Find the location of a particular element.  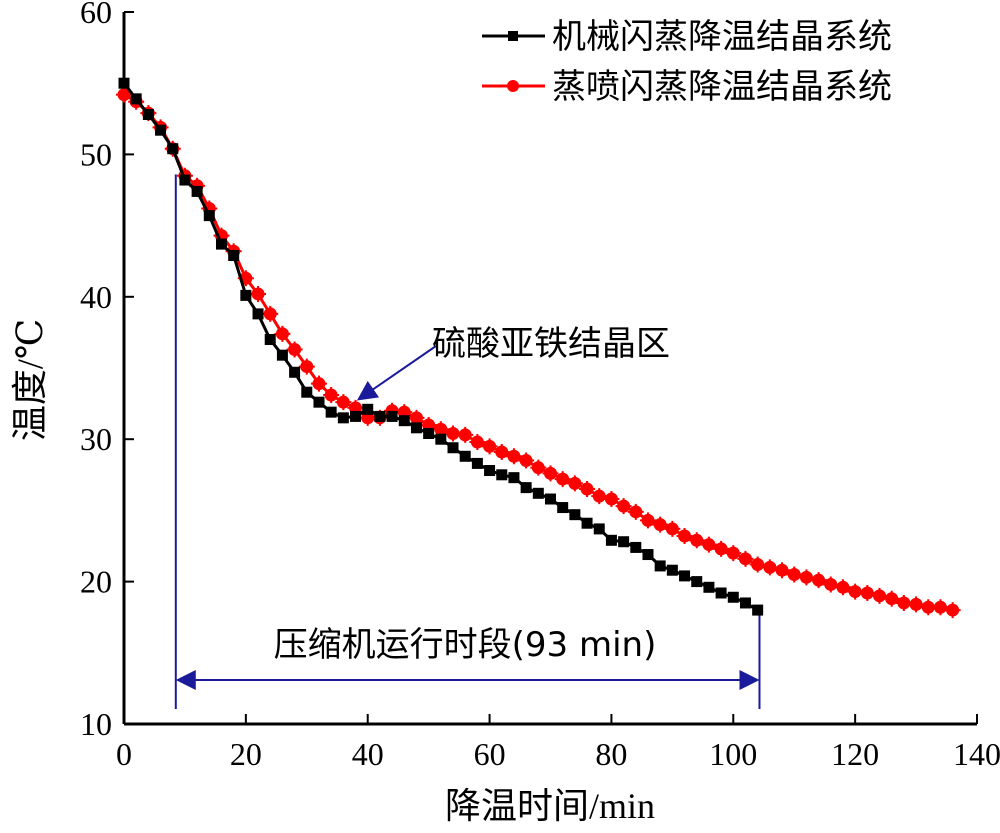

legend-marker-mechanical is located at coordinates (513, 36).